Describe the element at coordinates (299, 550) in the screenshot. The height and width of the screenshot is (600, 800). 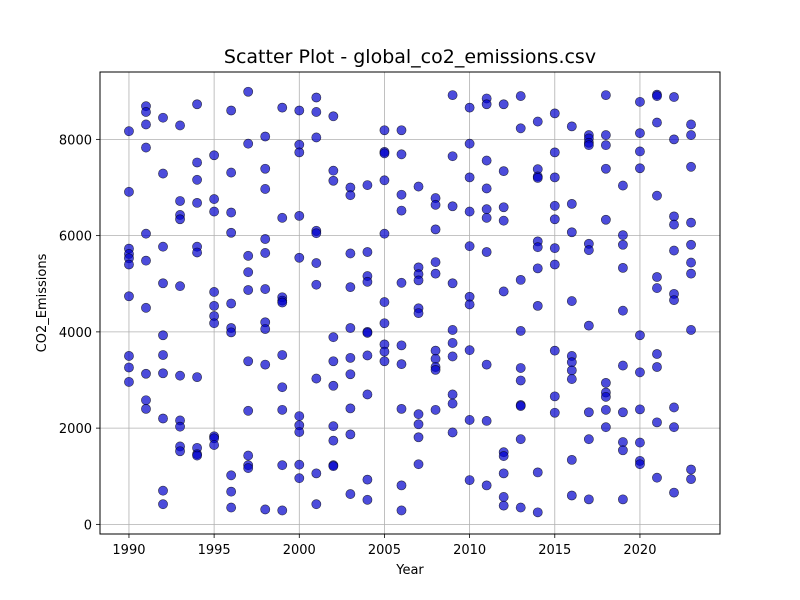
I see `x-tick-label: 2000` at that location.